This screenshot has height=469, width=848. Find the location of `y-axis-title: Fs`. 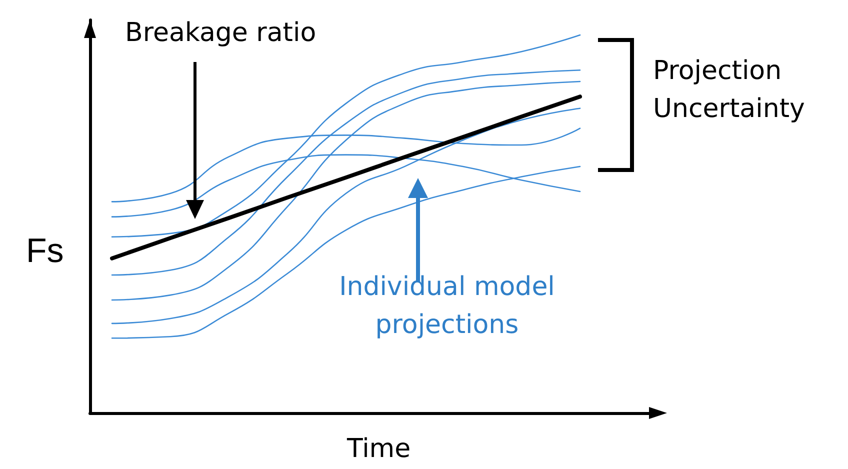

y-axis-title: Fs is located at coordinates (45, 251).